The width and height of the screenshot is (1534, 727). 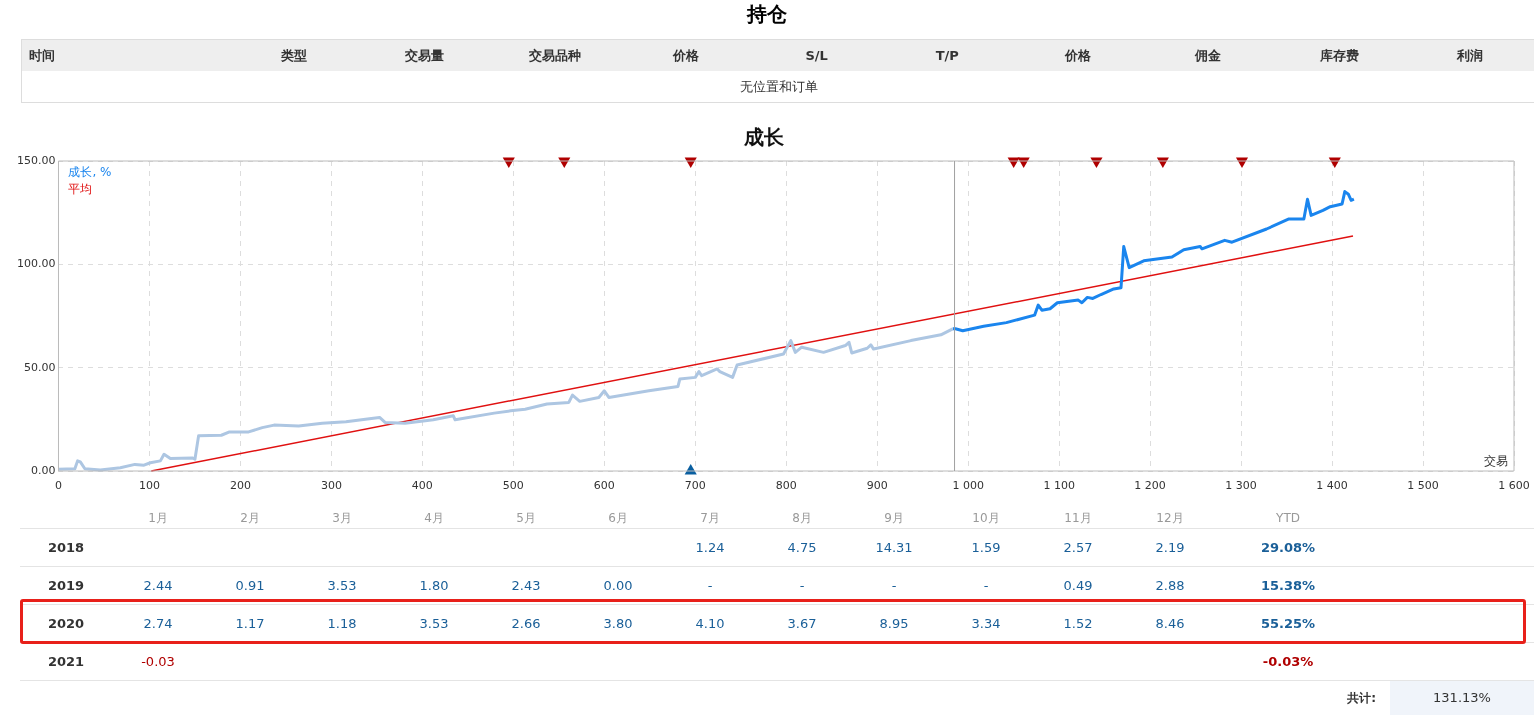 I want to click on x-tick-label: 400, so click(x=422, y=486).